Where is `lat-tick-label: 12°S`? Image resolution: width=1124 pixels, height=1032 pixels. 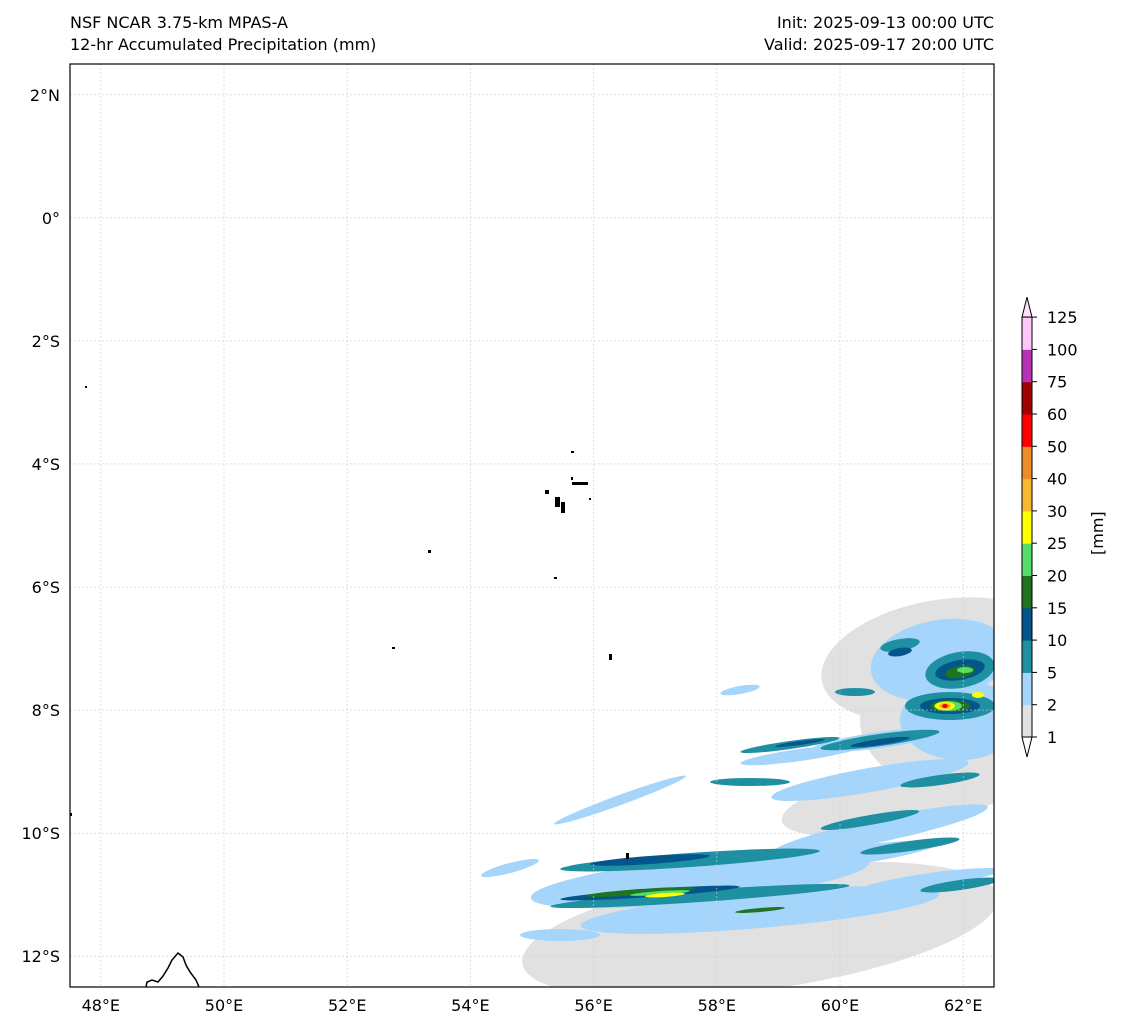
lat-tick-label: 12°S is located at coordinates (40, 956).